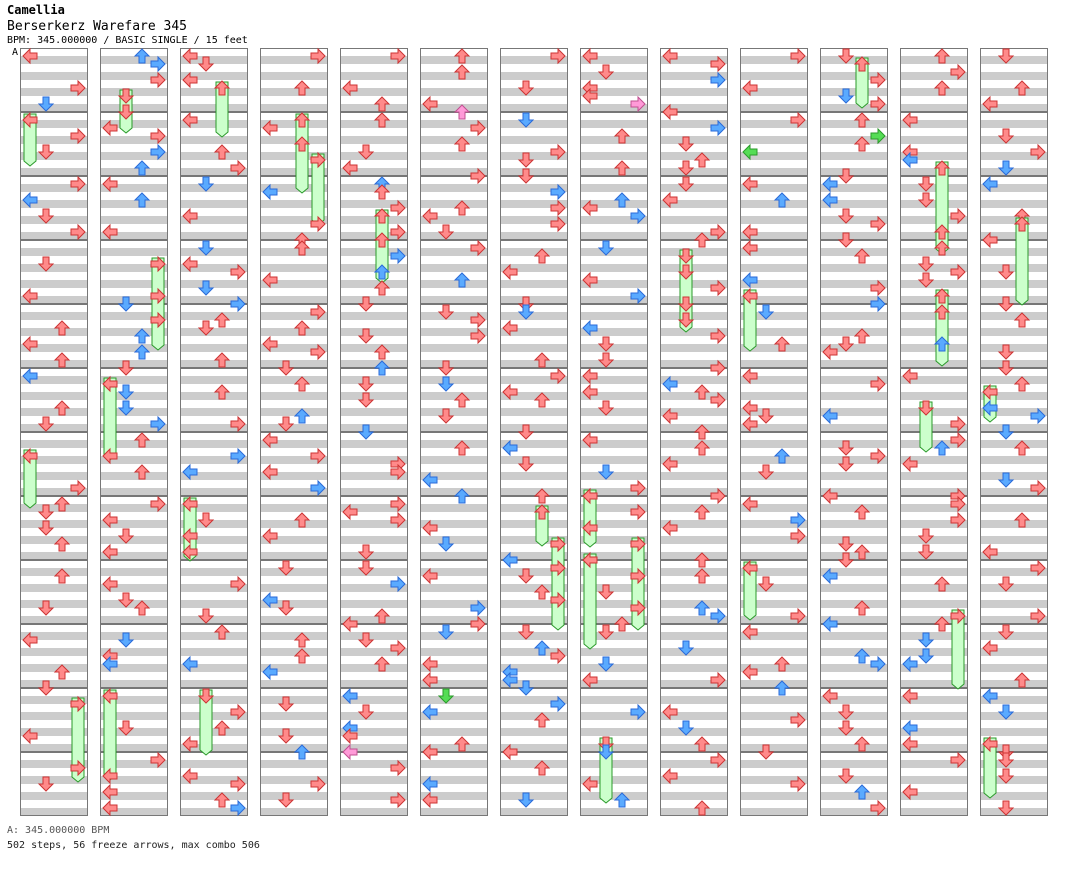  What do you see at coordinates (127, 40) in the screenshot?
I see `chart-info: BPM: 345.000000 / BASIC SINGLE / 15 feet` at bounding box center [127, 40].